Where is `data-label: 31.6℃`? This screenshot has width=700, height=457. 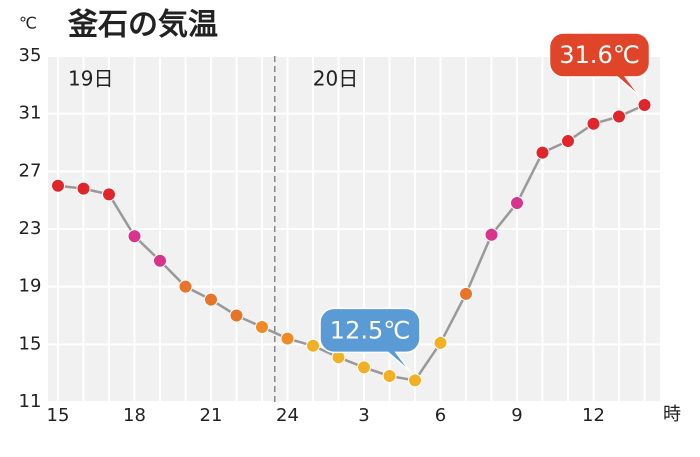
data-label: 31.6℃ is located at coordinates (599, 55).